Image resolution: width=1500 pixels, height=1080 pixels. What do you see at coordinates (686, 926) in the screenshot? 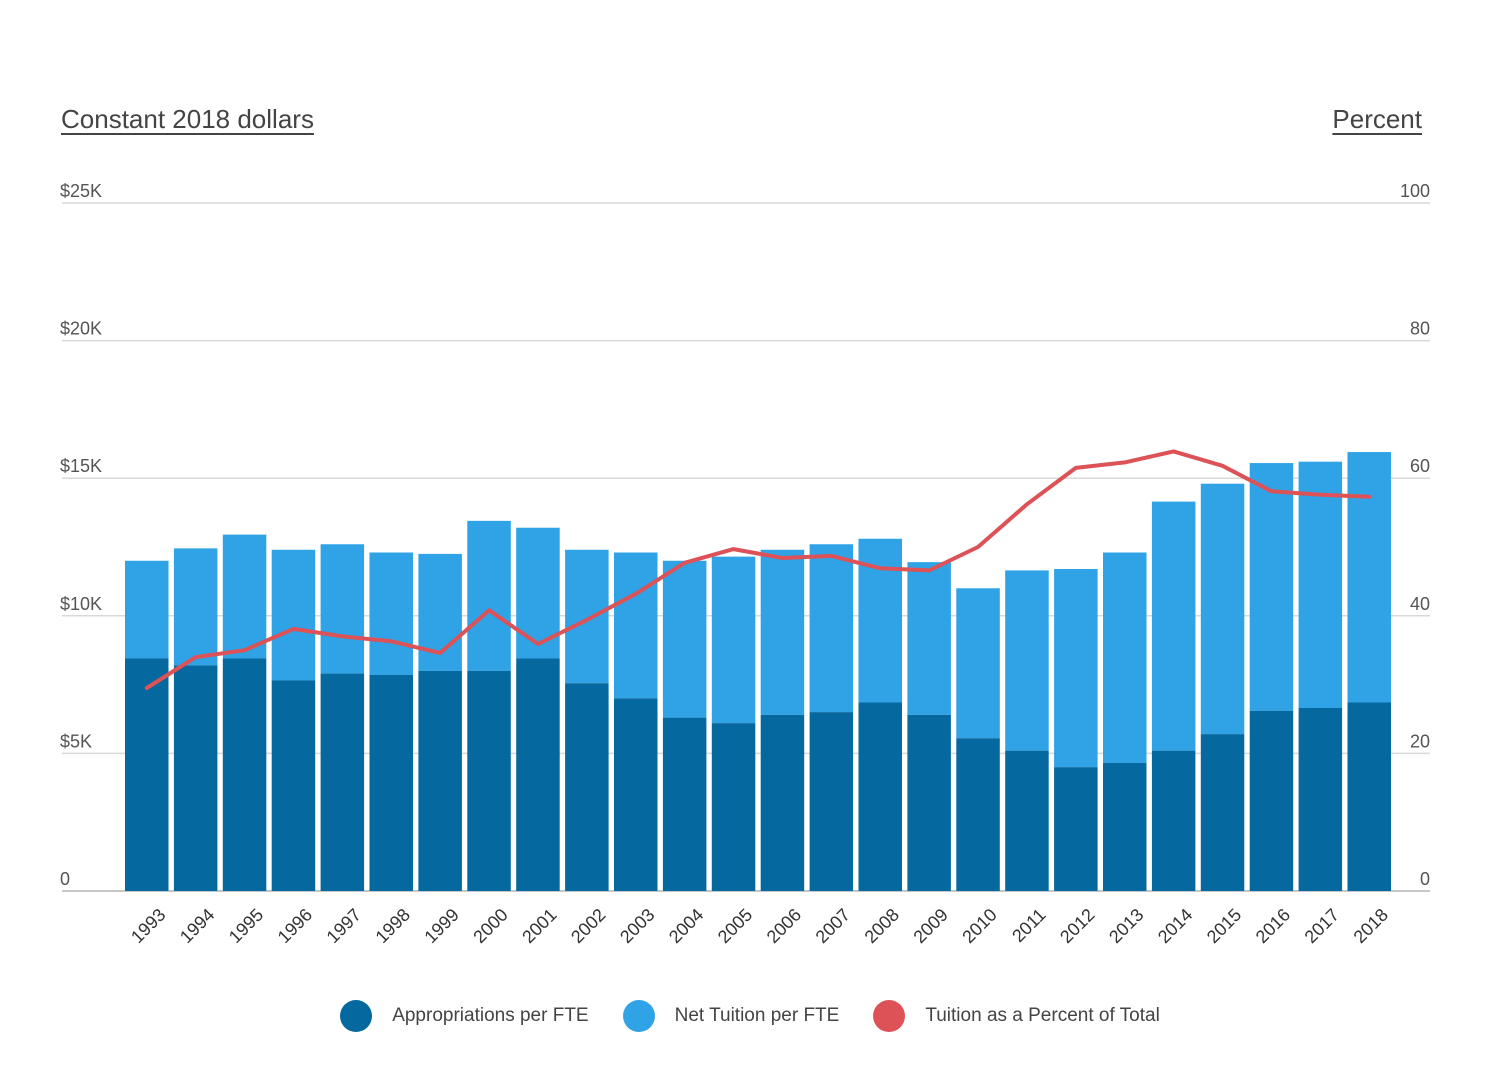
I see `x-tick-label: 2004` at bounding box center [686, 926].